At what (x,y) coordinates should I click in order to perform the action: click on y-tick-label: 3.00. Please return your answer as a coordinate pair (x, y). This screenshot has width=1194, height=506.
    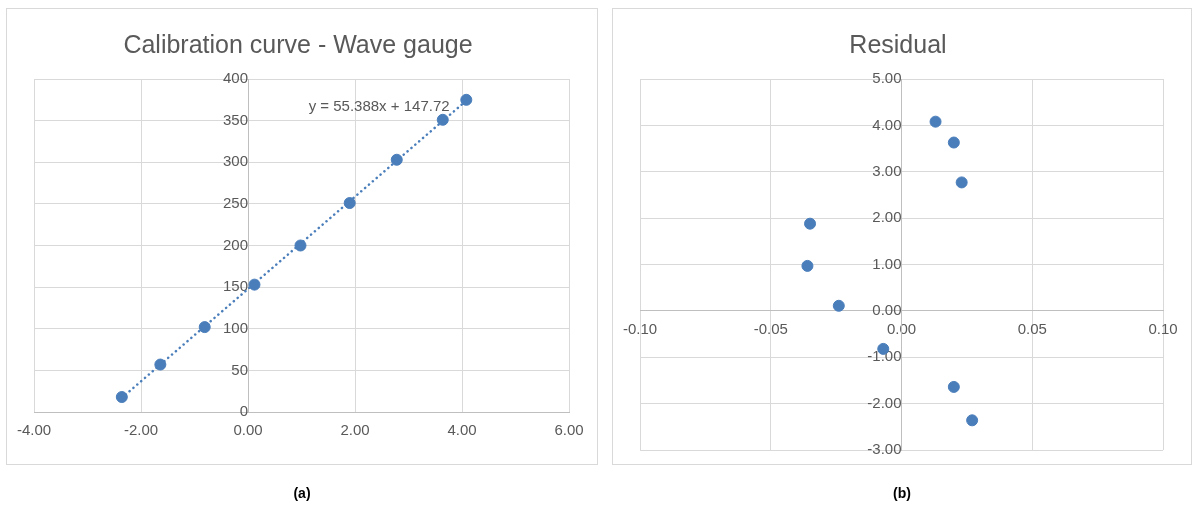
    Looking at the image, I should click on (887, 170).